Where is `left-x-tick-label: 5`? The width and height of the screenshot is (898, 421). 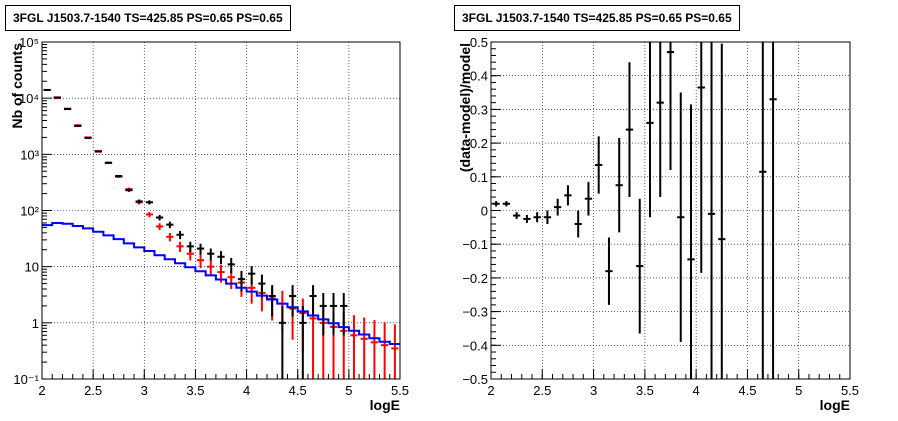
left-x-tick-label: 5 is located at coordinates (348, 390).